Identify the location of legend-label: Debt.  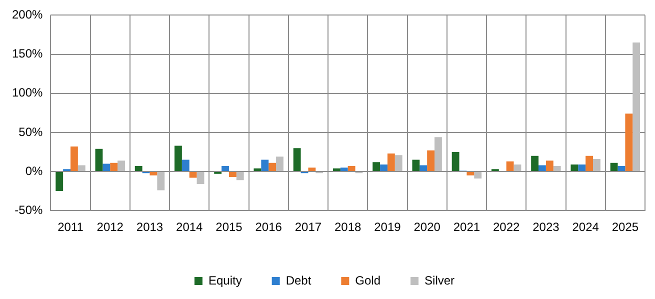
(299, 280).